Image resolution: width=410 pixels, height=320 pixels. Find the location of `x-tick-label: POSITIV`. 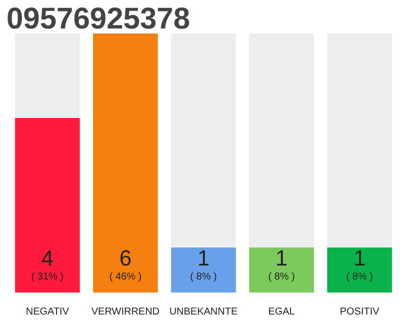

x-tick-label: POSITIV is located at coordinates (360, 312).